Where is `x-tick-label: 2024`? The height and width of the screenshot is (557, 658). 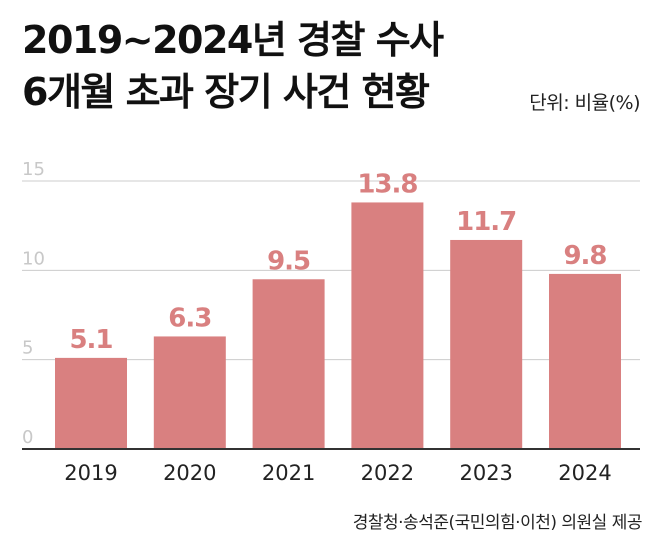
x-tick-label: 2024 is located at coordinates (584, 473).